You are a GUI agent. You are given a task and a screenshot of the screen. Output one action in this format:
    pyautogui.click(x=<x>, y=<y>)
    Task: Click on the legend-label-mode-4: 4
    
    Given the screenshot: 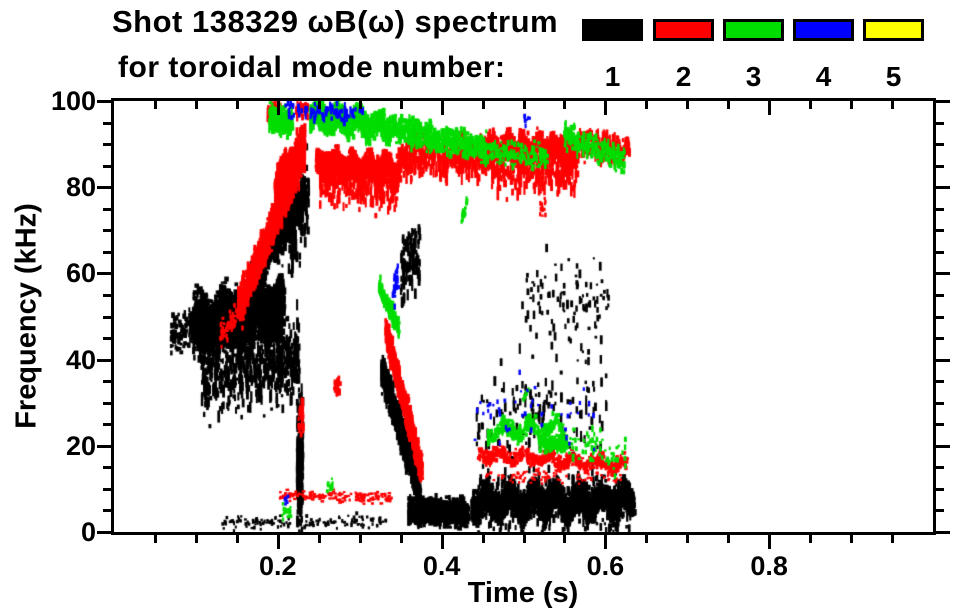 What is the action you would take?
    pyautogui.click(x=823, y=76)
    